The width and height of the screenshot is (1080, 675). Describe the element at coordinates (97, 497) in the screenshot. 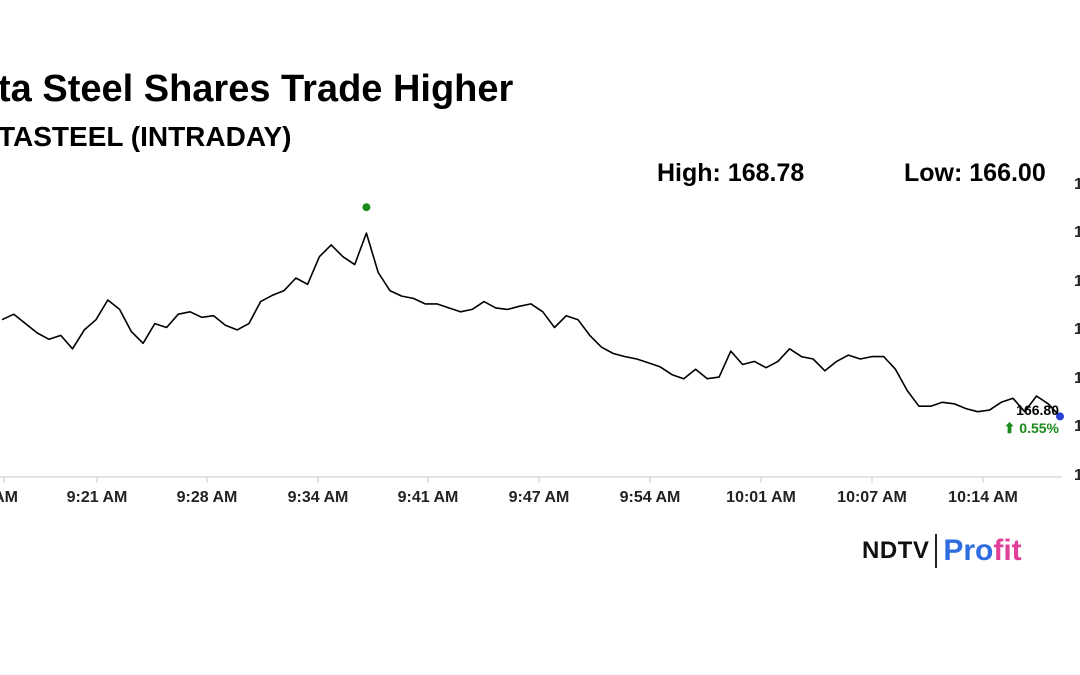

I see `x-tick-label: 9:21 AM` at that location.